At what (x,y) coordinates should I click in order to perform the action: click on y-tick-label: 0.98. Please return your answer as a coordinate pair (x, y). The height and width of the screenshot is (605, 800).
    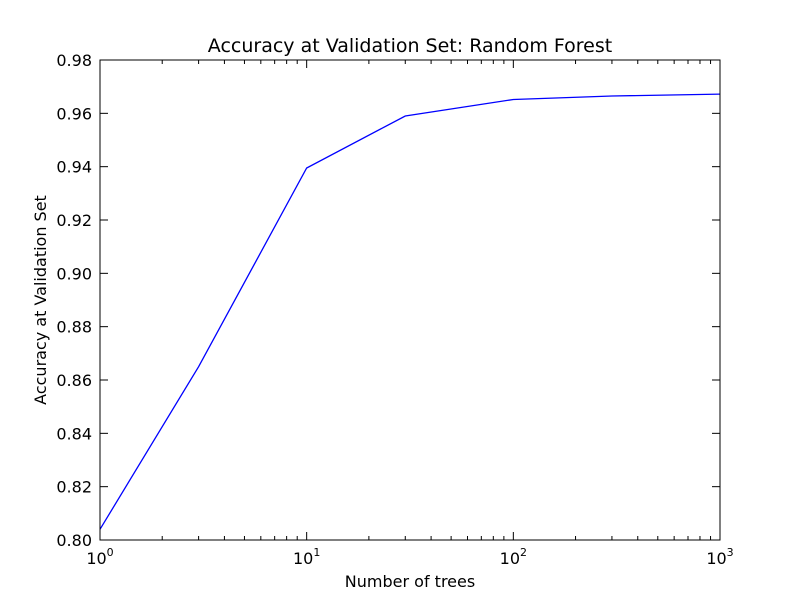
    Looking at the image, I should click on (74, 60).